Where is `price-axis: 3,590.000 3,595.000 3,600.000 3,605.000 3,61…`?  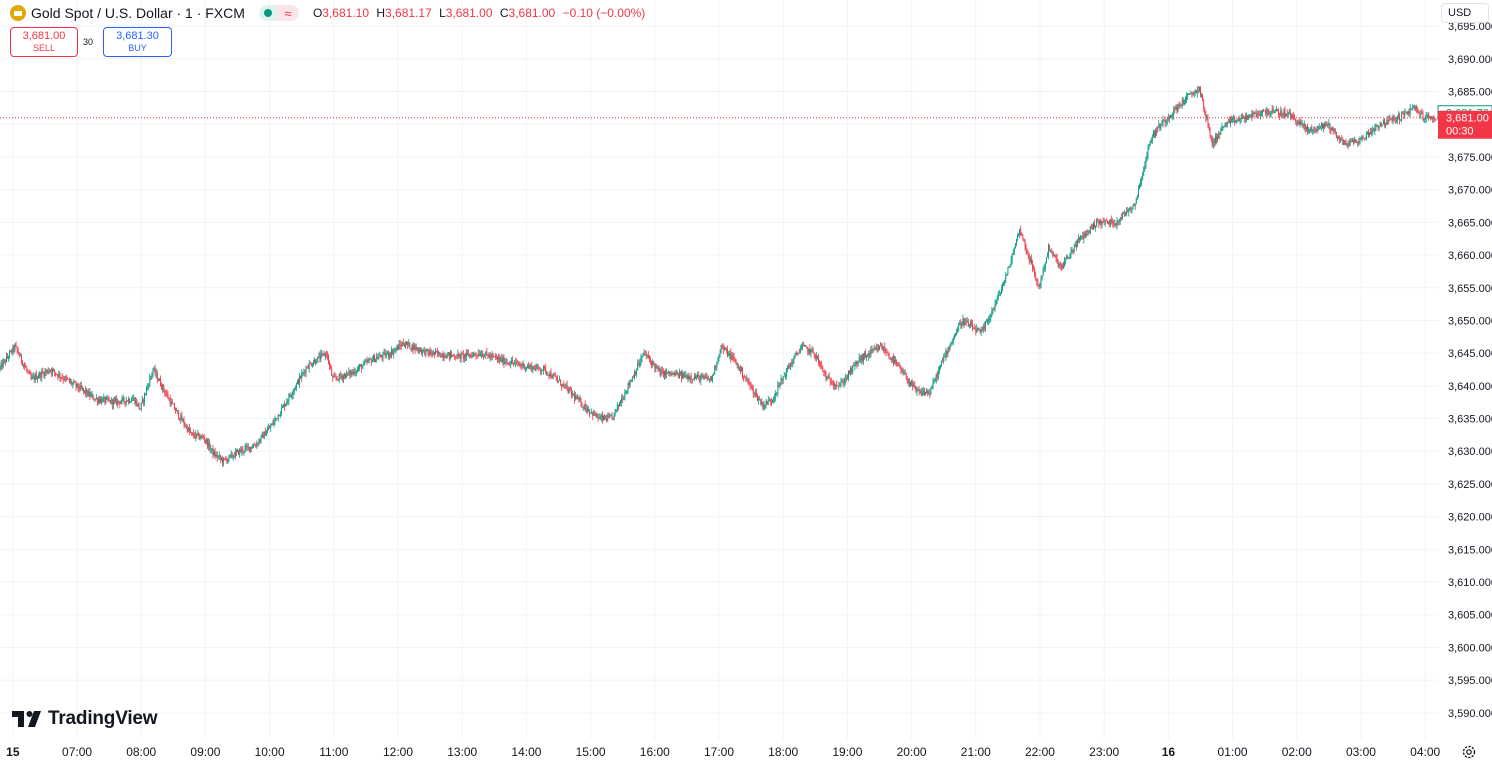 price-axis: 3,590.000 3,595.000 3,600.000 3,605.000 3,61… is located at coordinates (1470, 370).